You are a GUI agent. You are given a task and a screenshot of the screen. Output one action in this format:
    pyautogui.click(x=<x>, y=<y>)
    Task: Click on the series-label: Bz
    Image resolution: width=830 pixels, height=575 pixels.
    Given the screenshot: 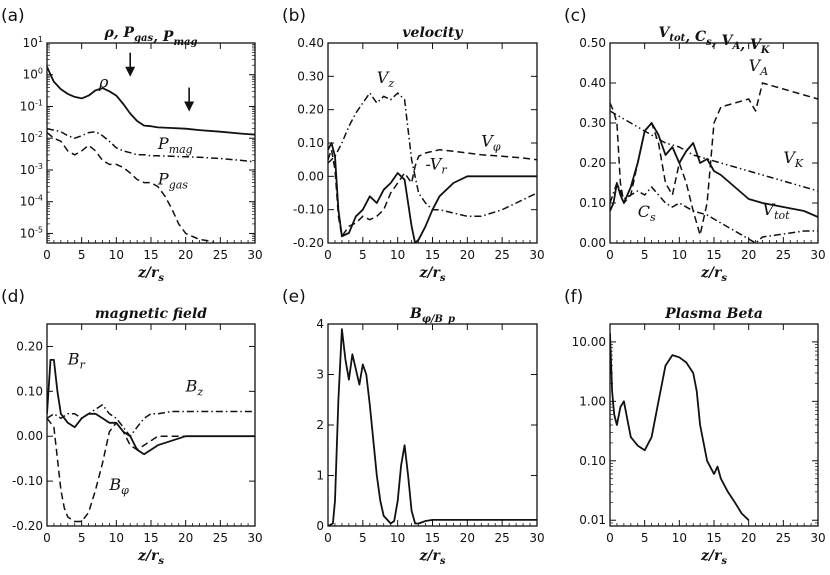 What is the action you would take?
    pyautogui.click(x=194, y=387)
    